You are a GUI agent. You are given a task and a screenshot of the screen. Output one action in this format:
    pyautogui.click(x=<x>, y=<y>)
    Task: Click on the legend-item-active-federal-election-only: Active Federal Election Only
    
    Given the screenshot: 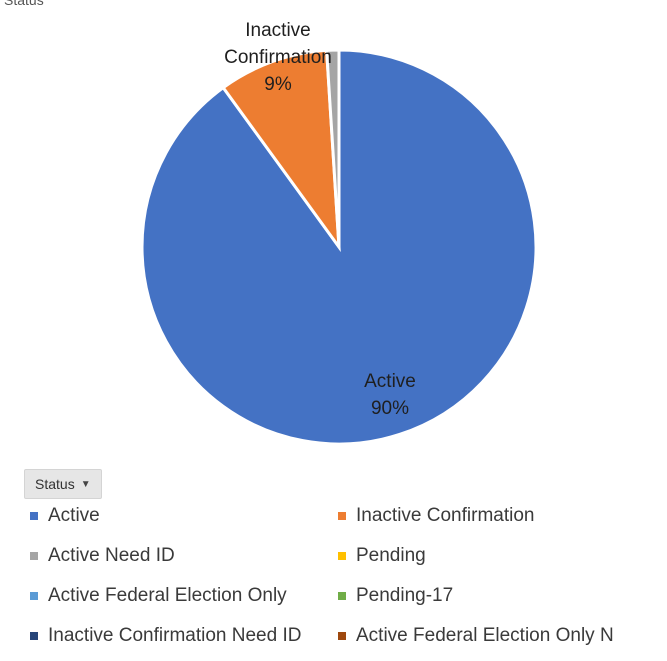 What is the action you would take?
    pyautogui.click(x=158, y=596)
    